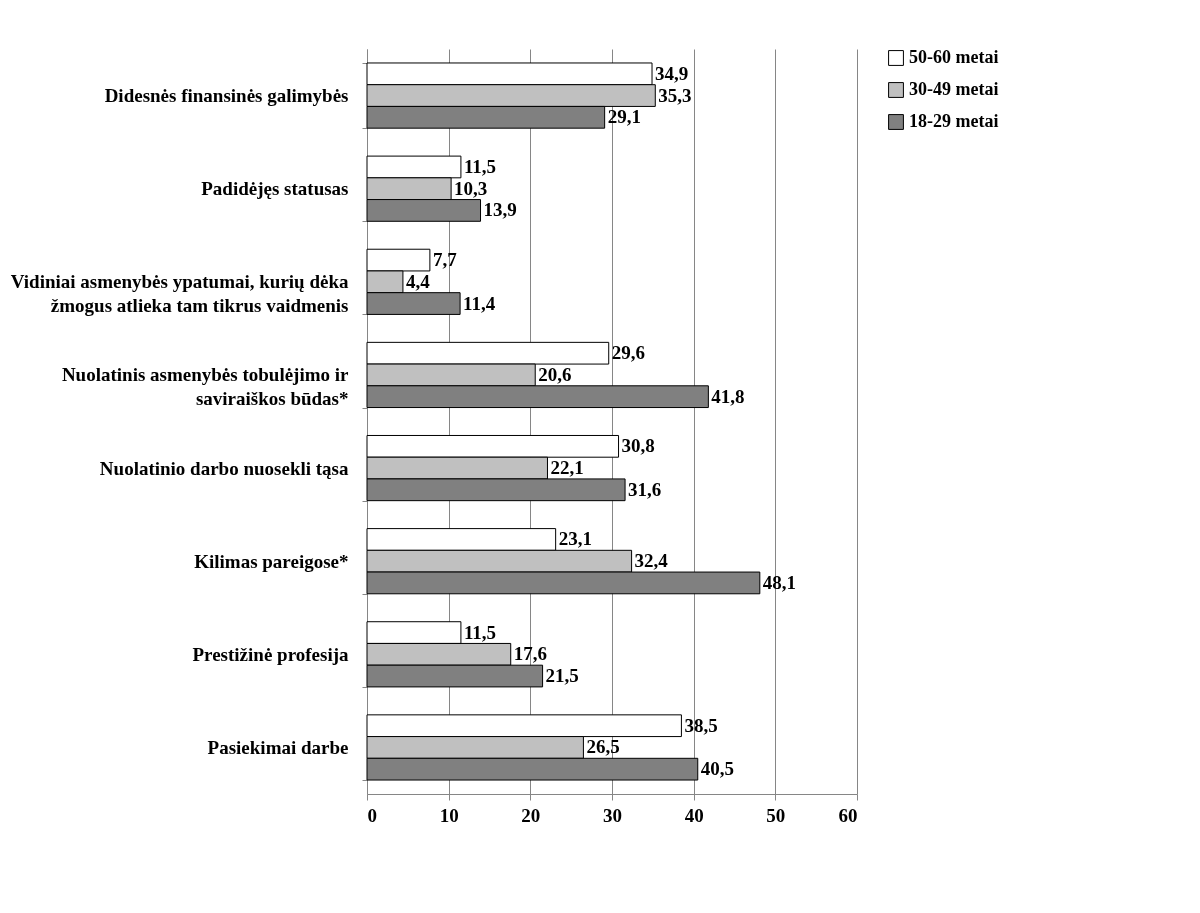 This screenshot has height=913, width=1200. I want to click on data-label: 23,1, so click(575, 539).